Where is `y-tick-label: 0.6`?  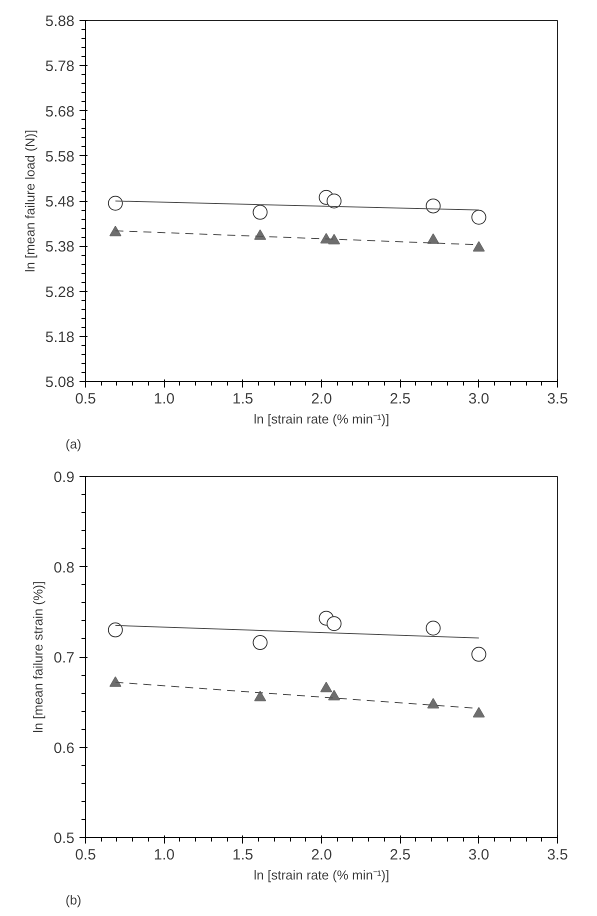 y-tick-label: 0.6 is located at coordinates (64, 748).